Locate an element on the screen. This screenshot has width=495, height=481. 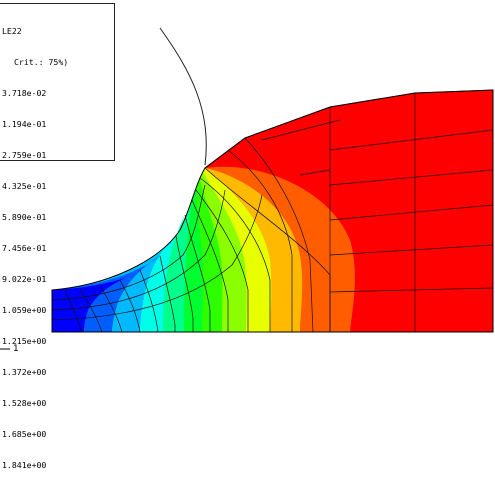
legend-value: 1.194e-01 is located at coordinates (24, 123).